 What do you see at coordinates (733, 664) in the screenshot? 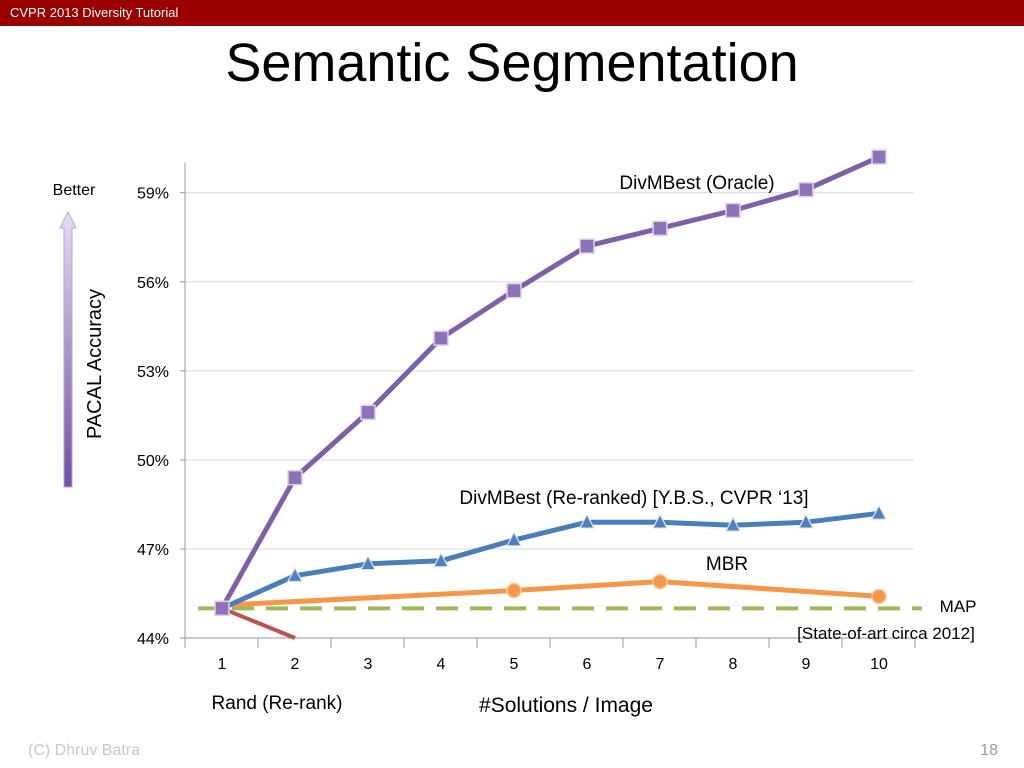
I see `x-tick-label: 8` at bounding box center [733, 664].